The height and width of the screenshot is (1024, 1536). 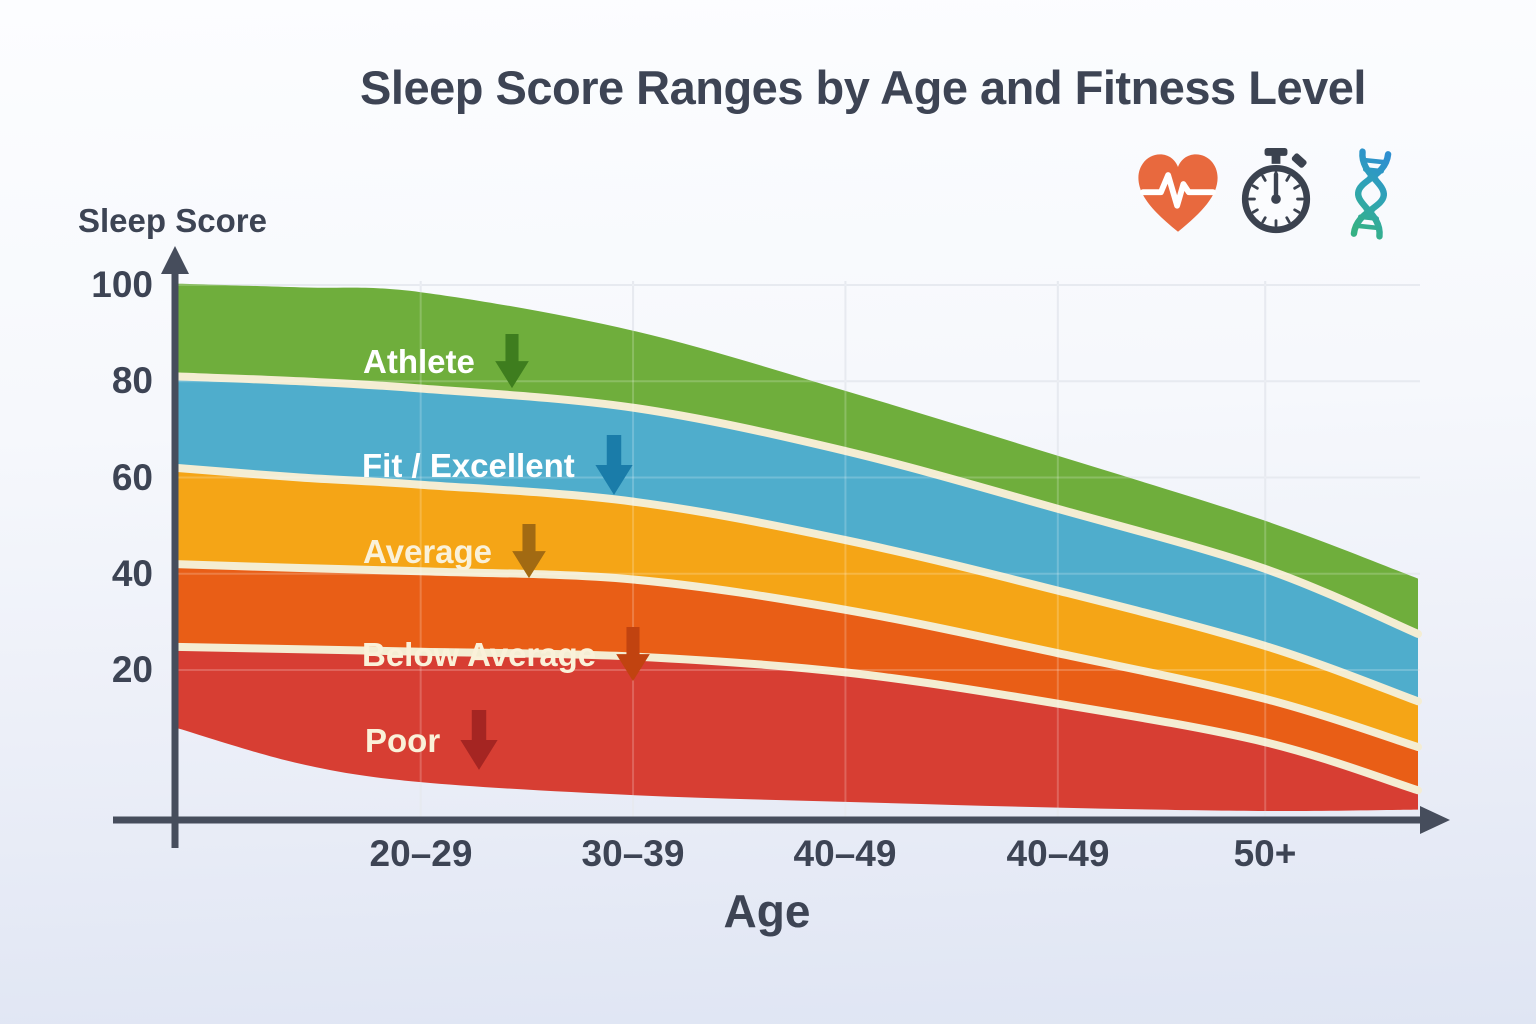 I want to click on band-label-athlete: Athlete, so click(x=447, y=362).